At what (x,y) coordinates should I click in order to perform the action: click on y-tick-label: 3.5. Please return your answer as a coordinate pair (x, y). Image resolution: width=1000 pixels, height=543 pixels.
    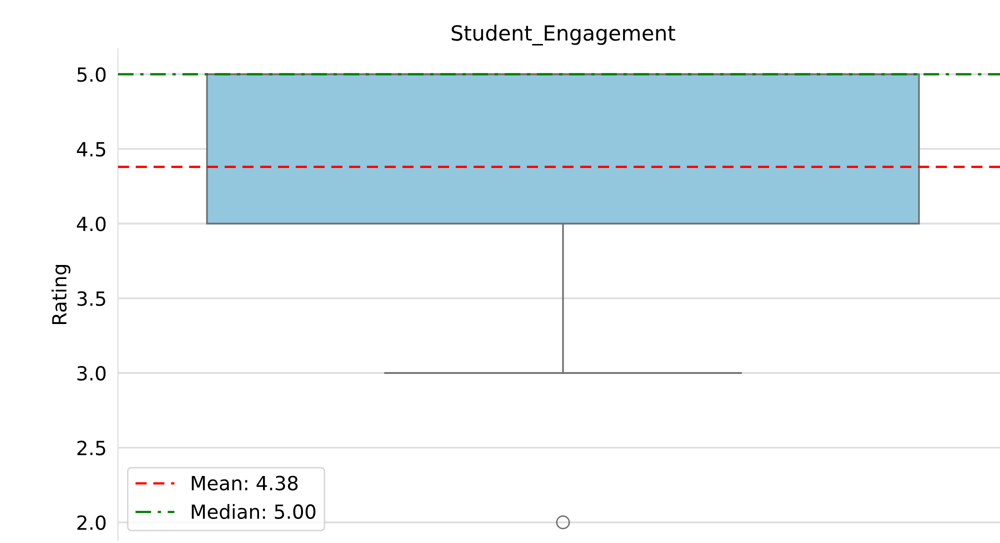
    Looking at the image, I should click on (91, 298).